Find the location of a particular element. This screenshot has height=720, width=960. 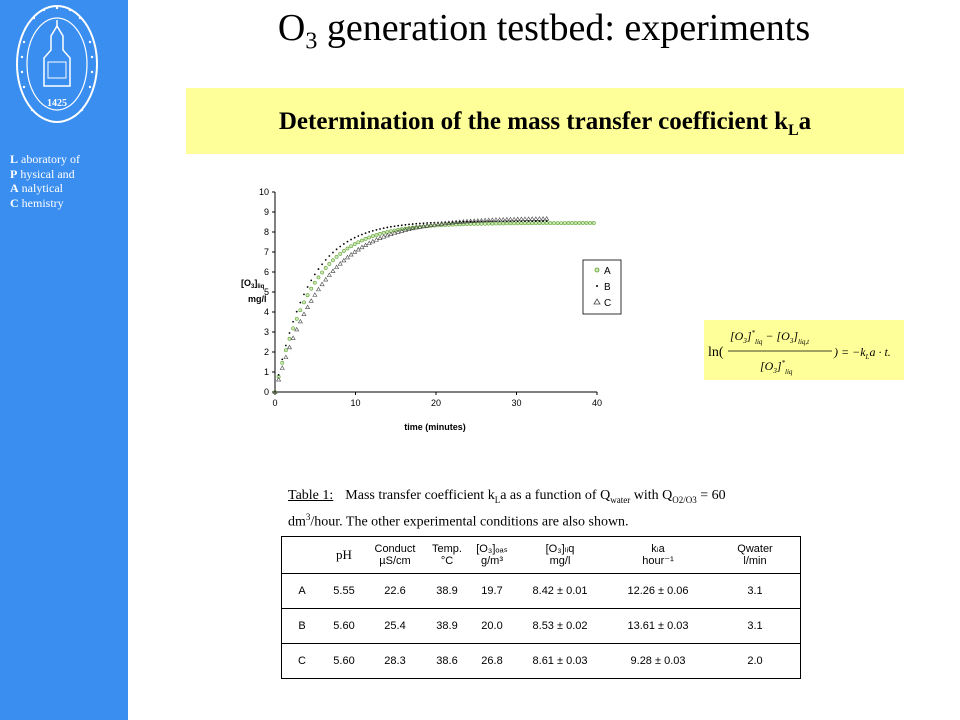

slide-title: O3 generation testbed: experiments is located at coordinates (544, 31).